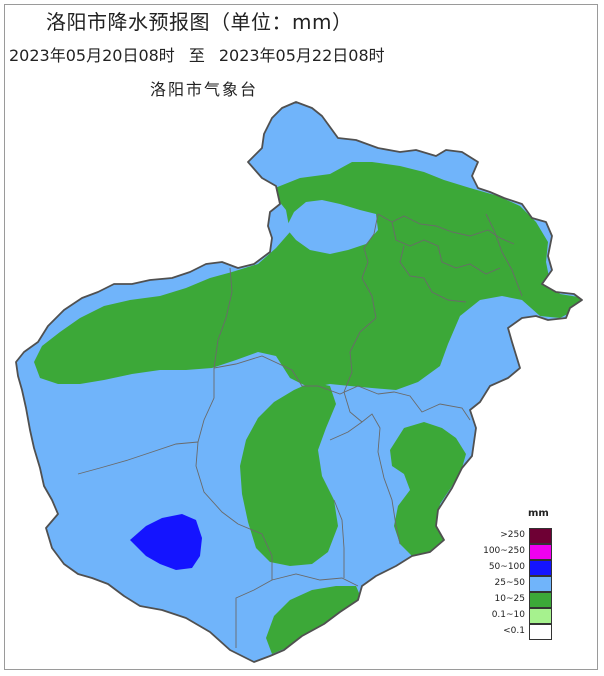 Image resolution: width=604 pixels, height=676 pixels. I want to click on legend-label: 50~100, so click(506, 567).